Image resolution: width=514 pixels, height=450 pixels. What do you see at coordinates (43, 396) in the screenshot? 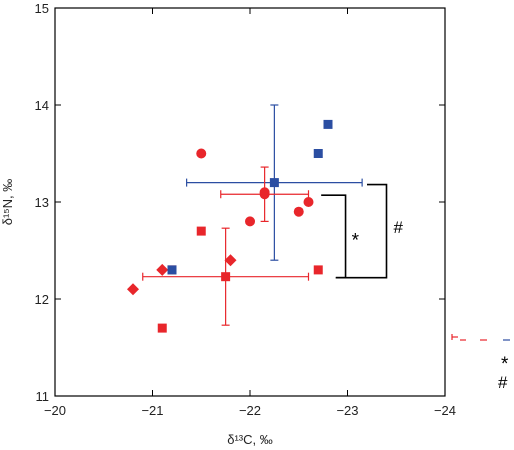
I see `y-tick-label: 11` at bounding box center [43, 396].